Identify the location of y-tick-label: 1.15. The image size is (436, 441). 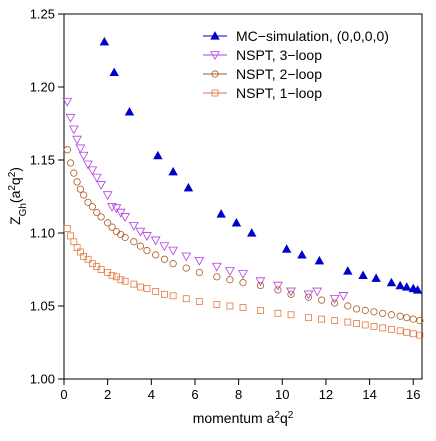
(42, 160).